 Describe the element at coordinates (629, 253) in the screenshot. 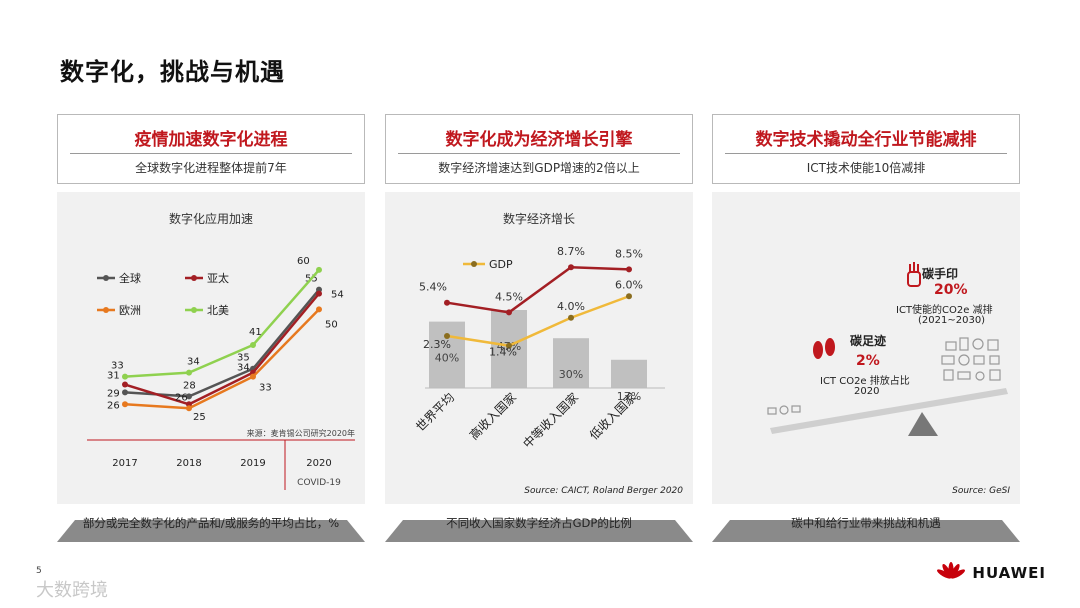

I see `data-label: 8.5%` at that location.